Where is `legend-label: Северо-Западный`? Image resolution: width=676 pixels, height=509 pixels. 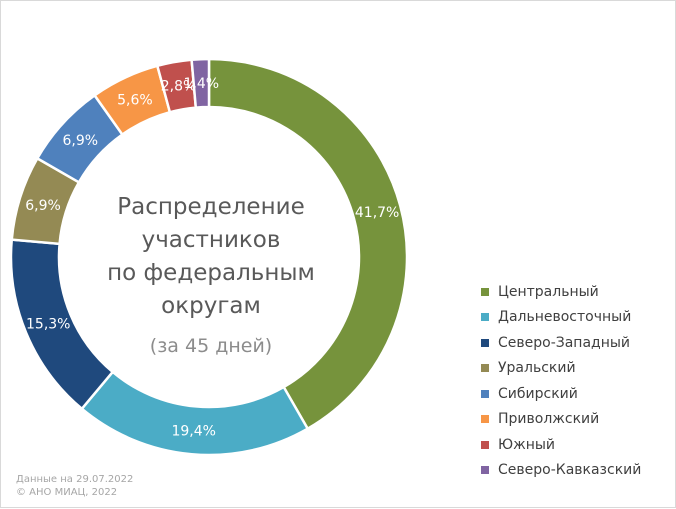
legend-label: Северо-Западный is located at coordinates (564, 342).